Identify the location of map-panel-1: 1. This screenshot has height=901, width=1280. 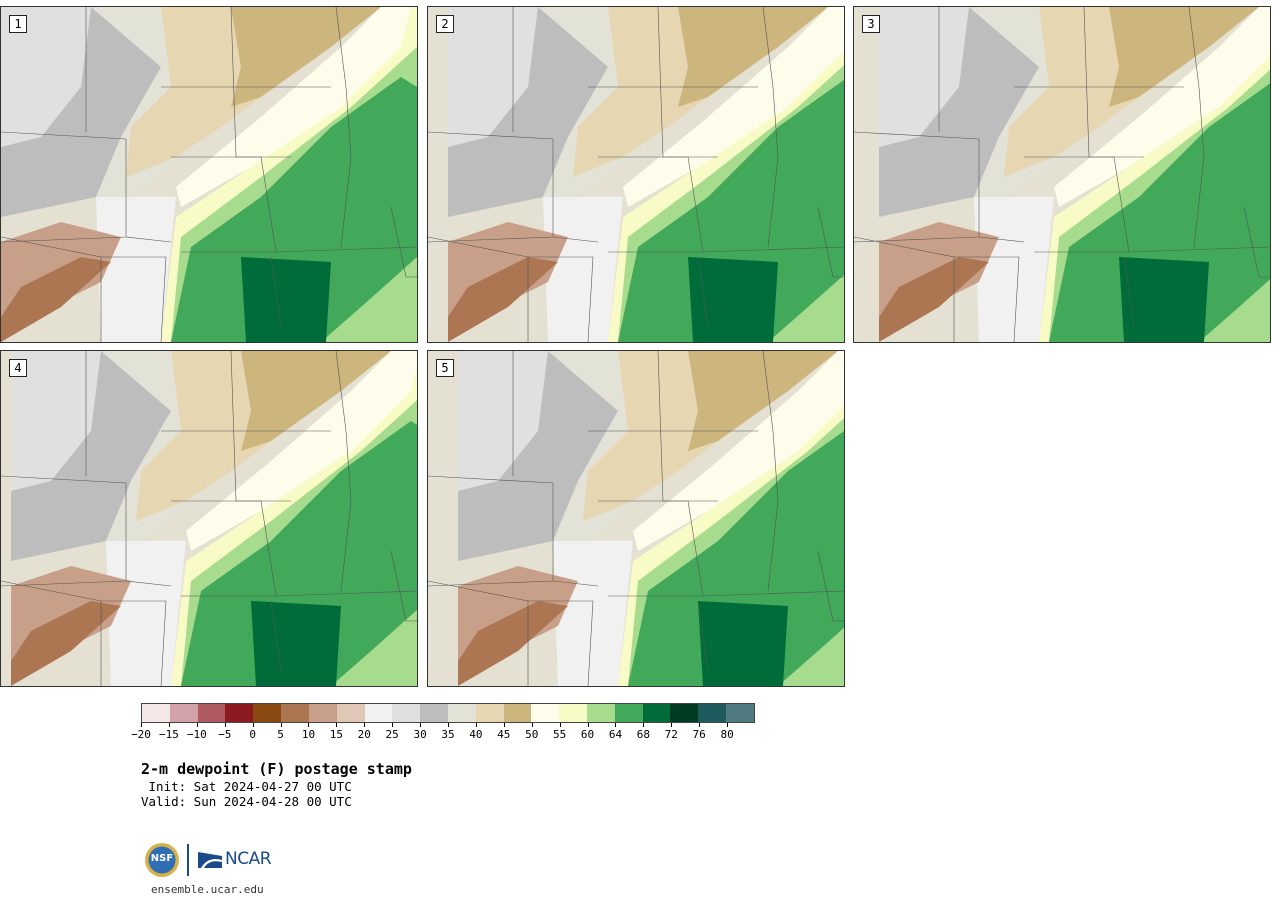
(209, 174).